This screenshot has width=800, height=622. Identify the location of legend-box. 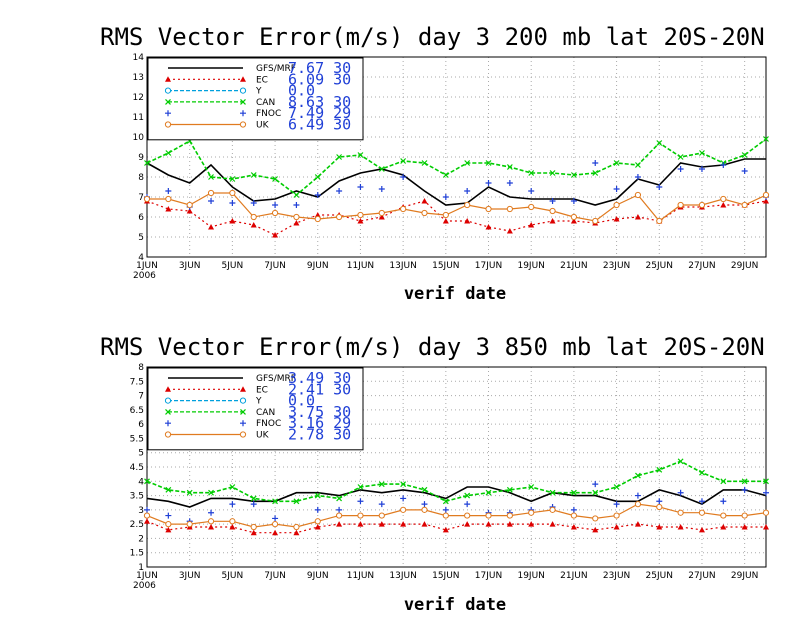
(255, 409).